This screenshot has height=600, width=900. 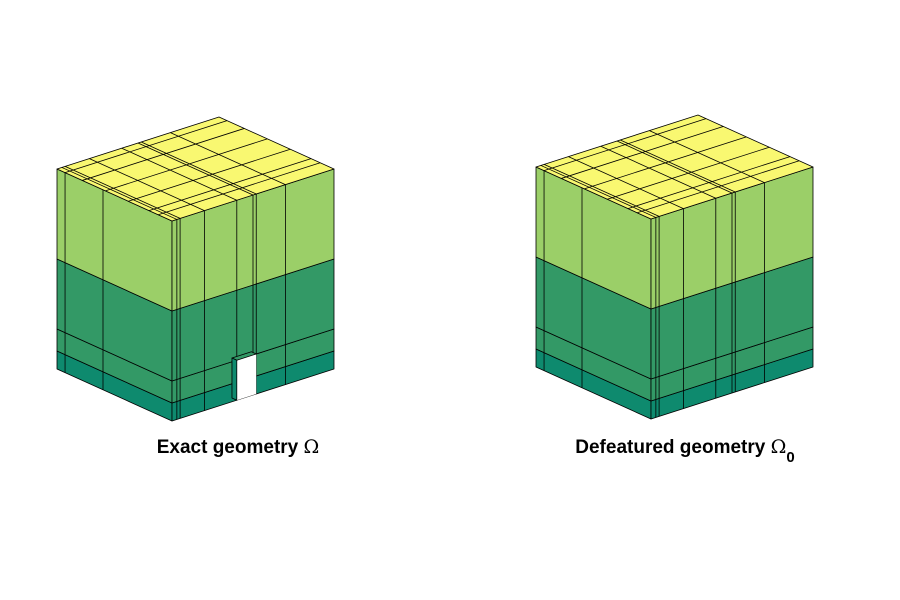 I want to click on notch-side-face, so click(x=234, y=379).